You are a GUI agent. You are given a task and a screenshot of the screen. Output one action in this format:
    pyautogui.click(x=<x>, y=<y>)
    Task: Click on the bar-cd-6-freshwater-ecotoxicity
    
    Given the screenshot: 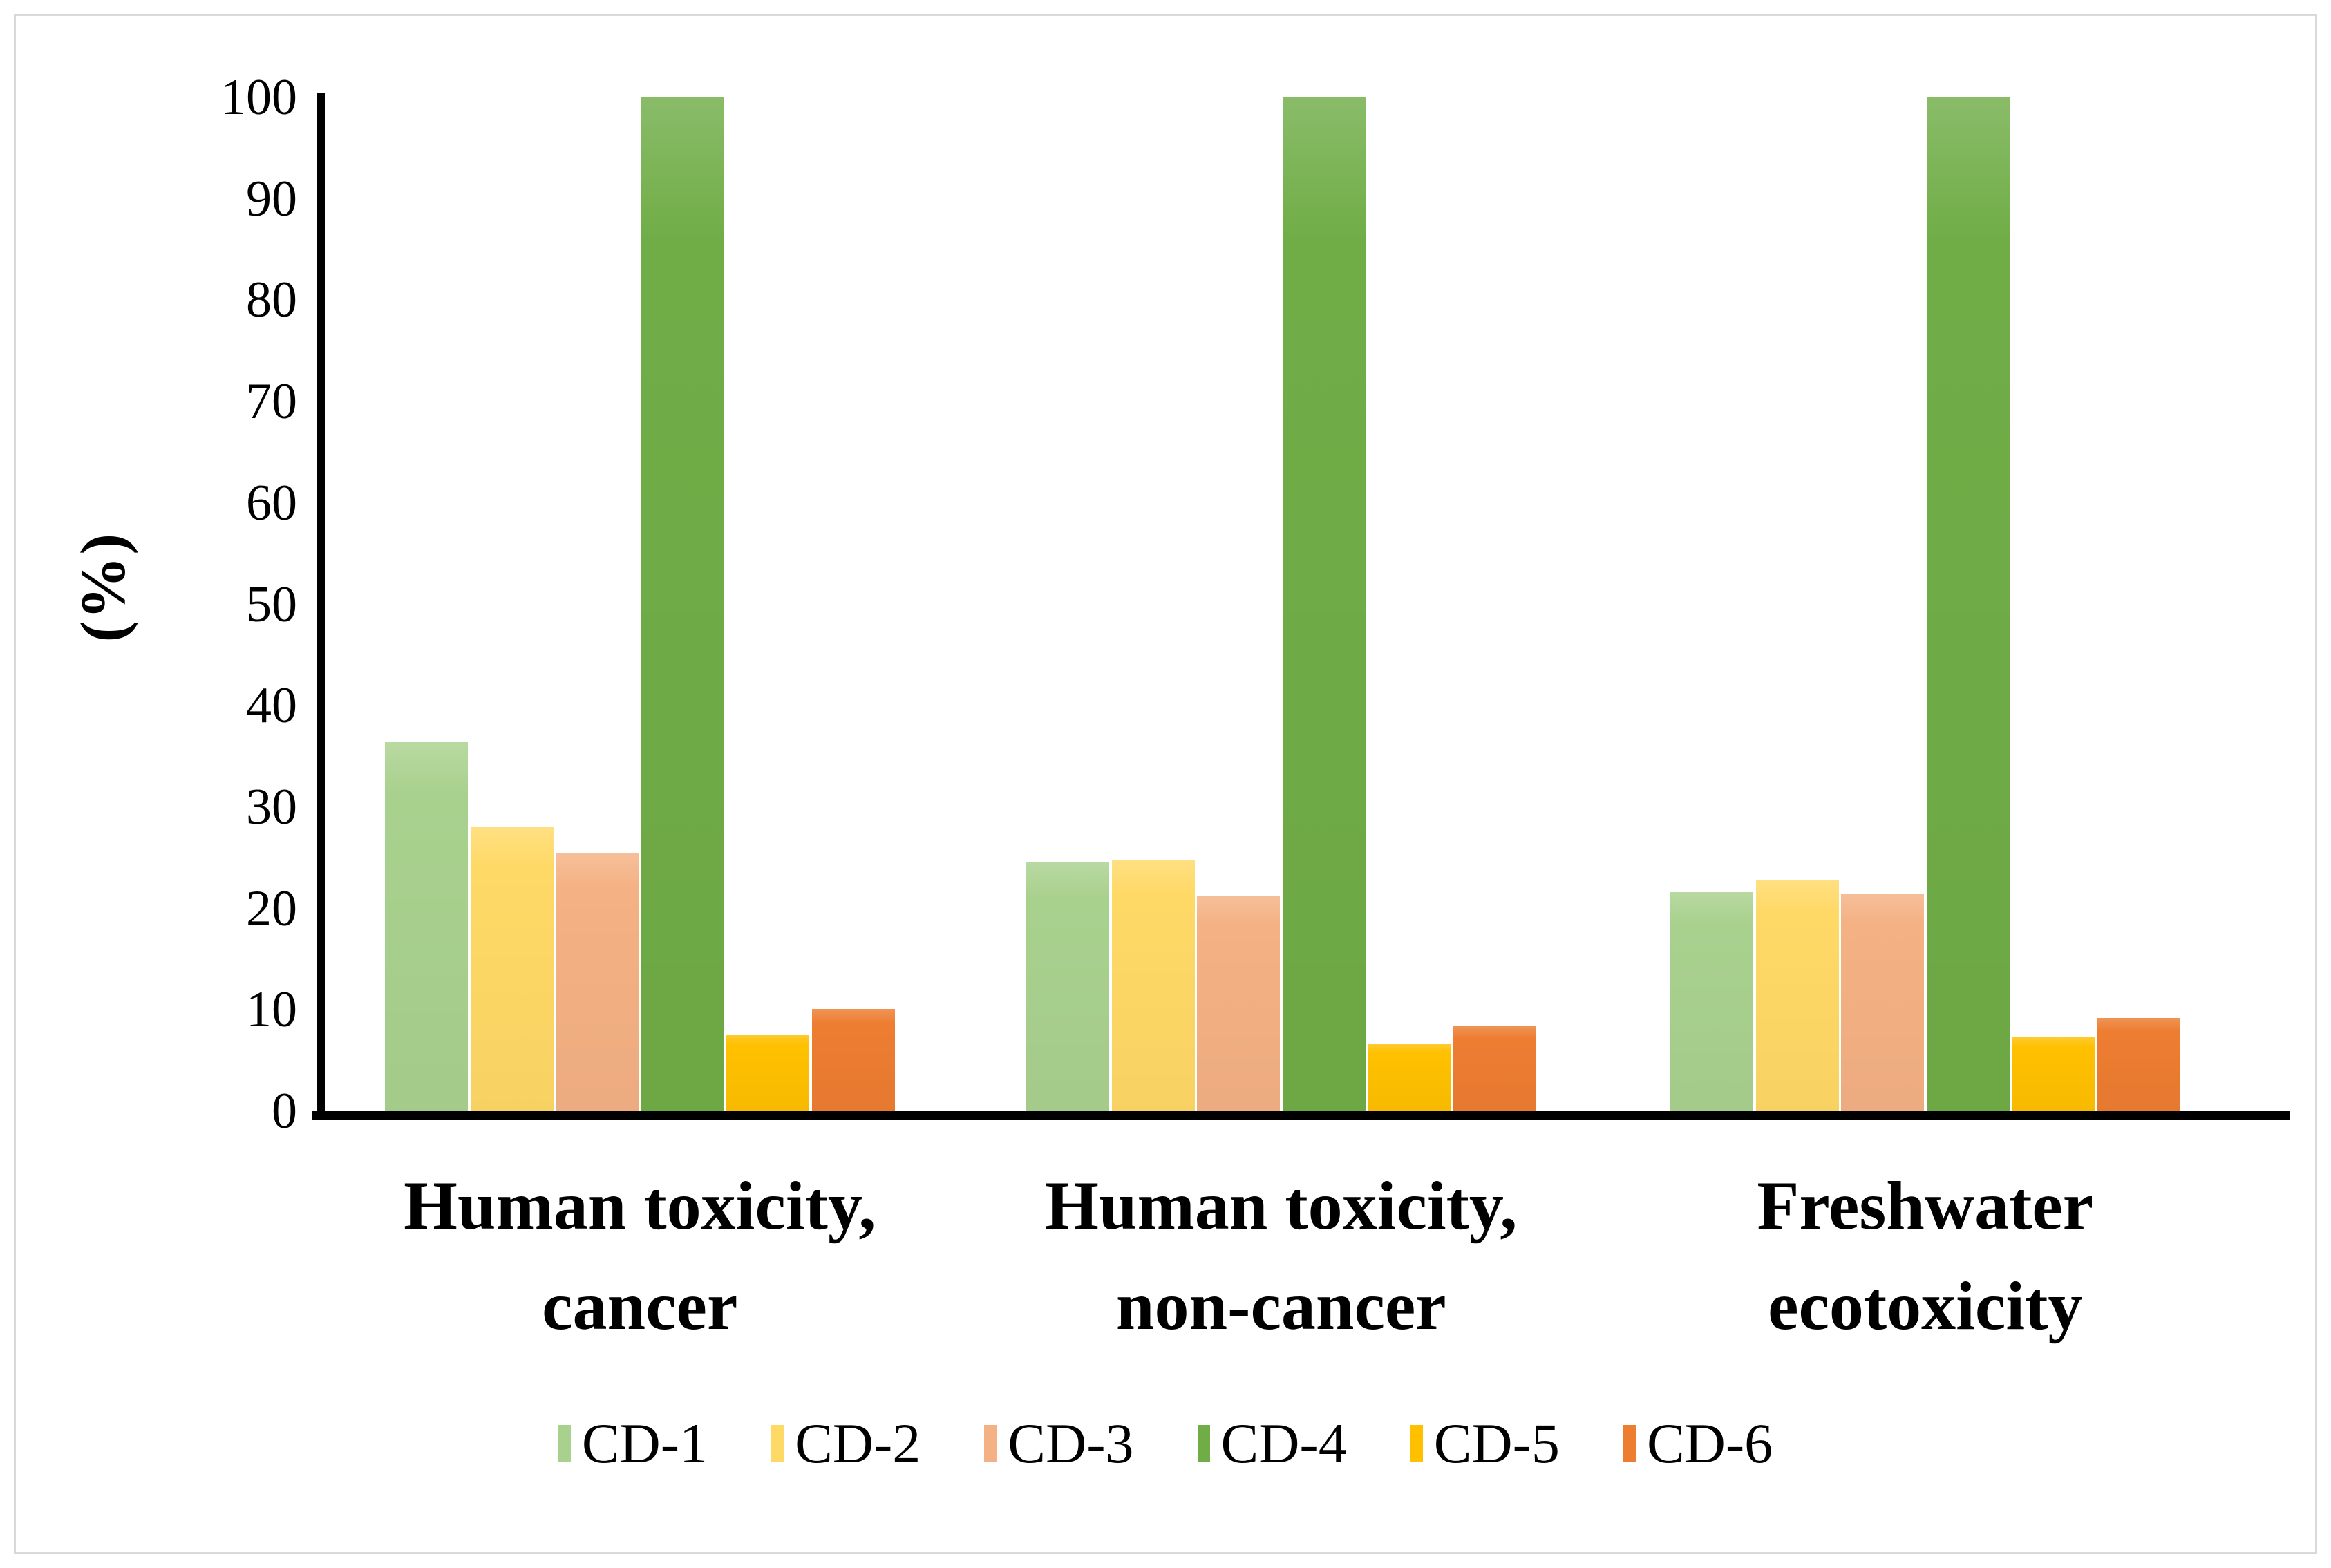 What is the action you would take?
    pyautogui.click(x=2138, y=1064)
    